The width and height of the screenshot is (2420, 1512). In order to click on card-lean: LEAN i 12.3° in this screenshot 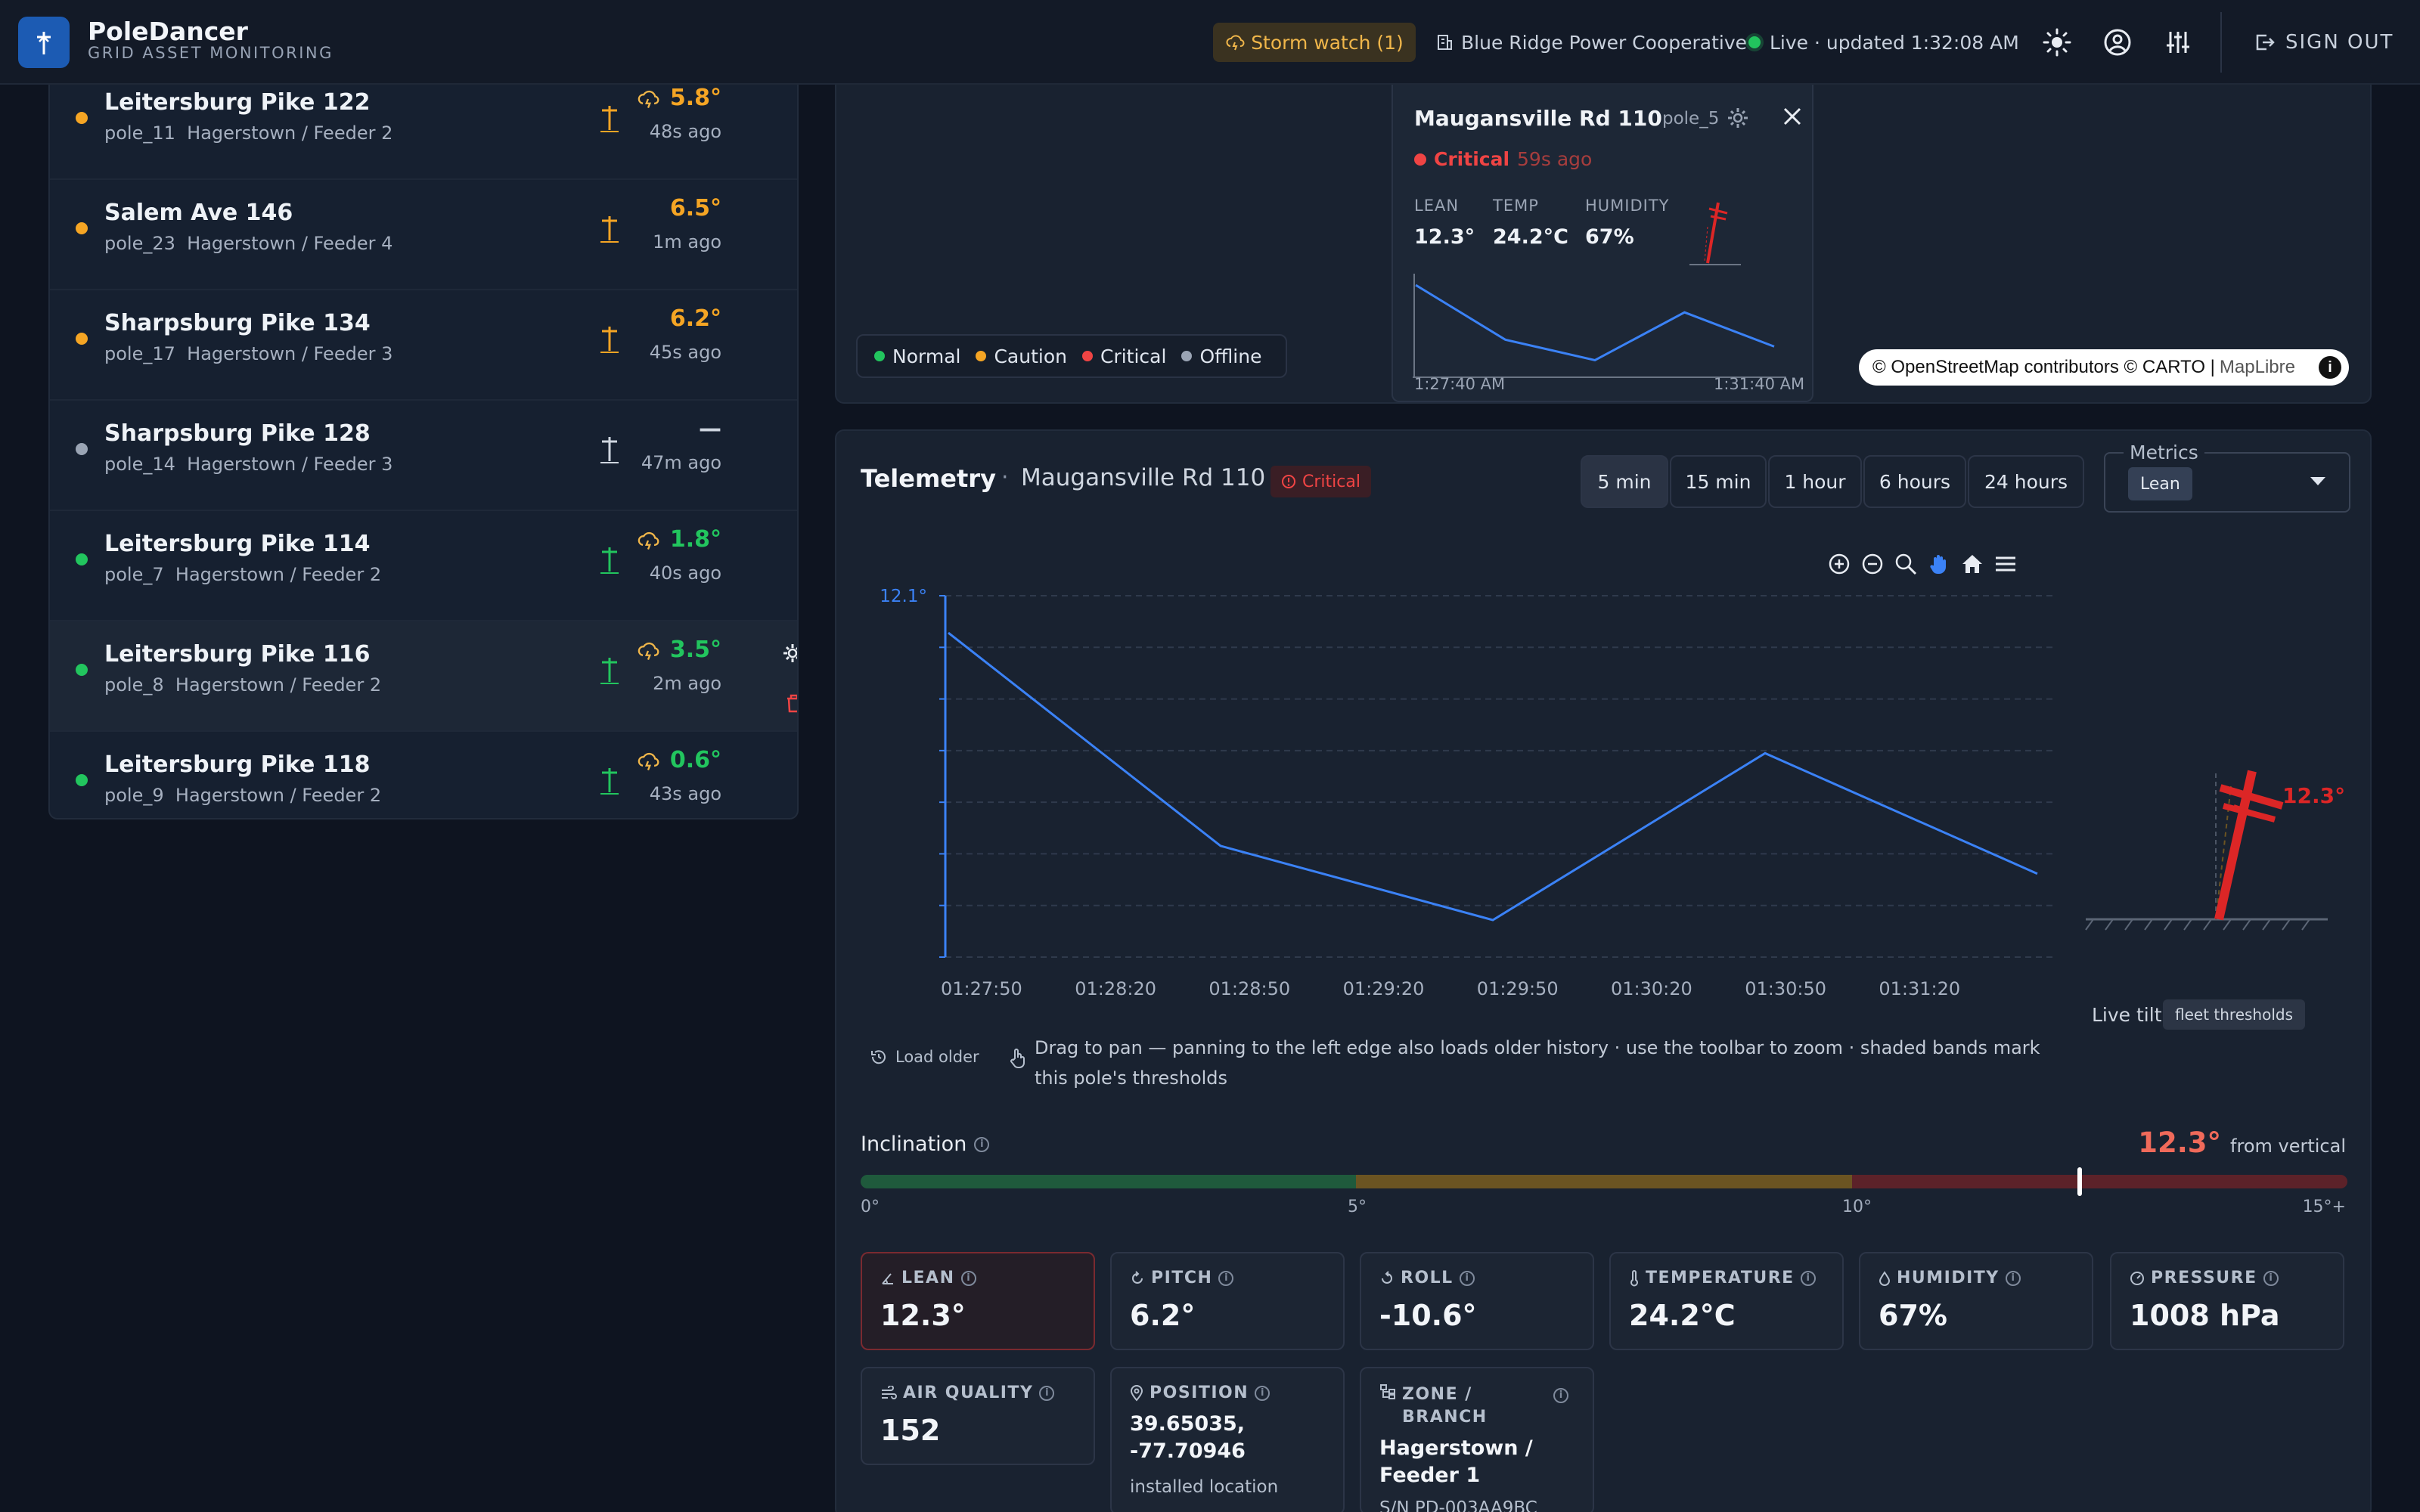, I will do `click(978, 1301)`.